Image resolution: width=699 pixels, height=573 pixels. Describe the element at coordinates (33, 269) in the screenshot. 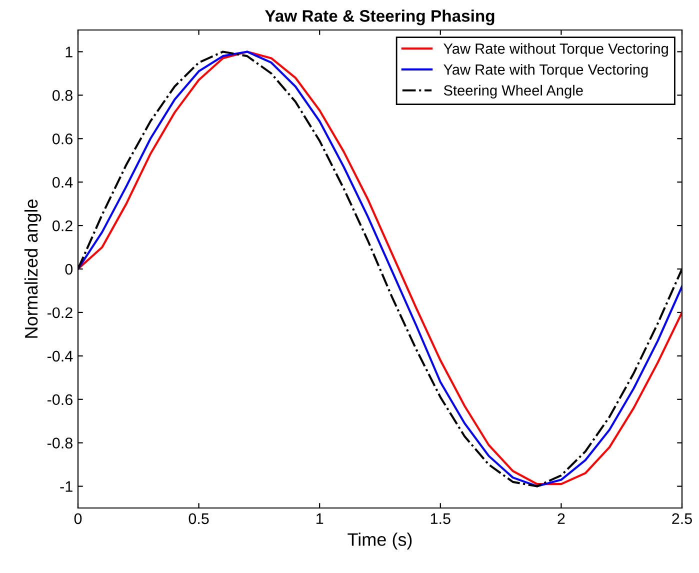

I see `y-axis-title: Normalized angle` at that location.